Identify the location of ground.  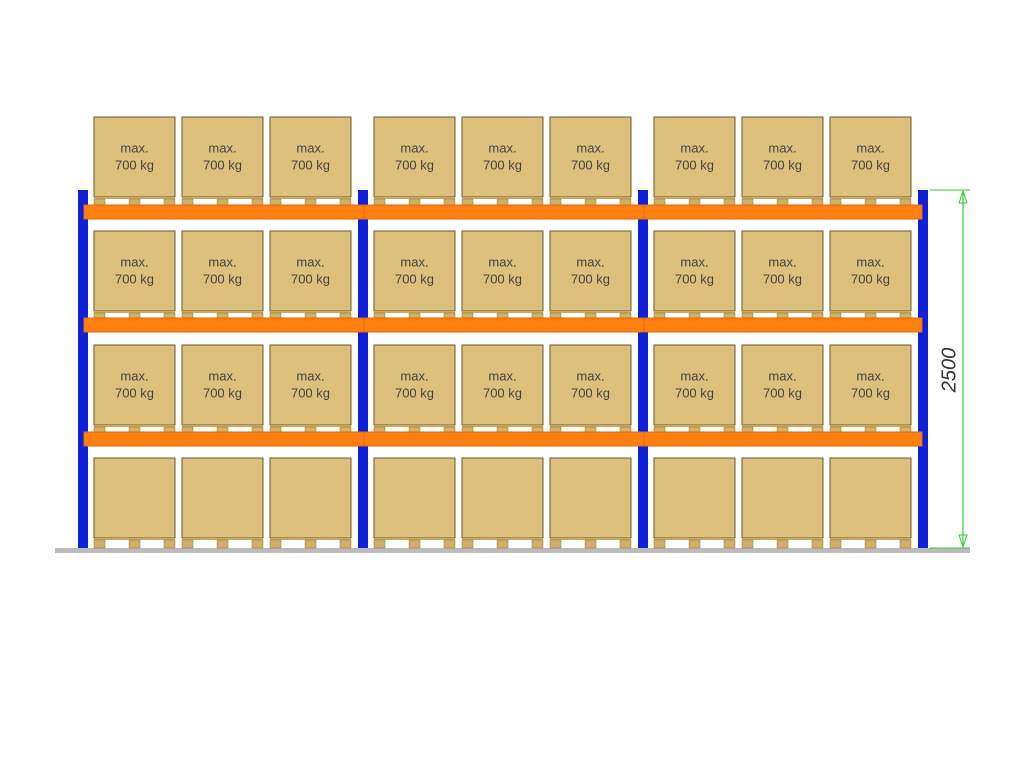
(512, 550).